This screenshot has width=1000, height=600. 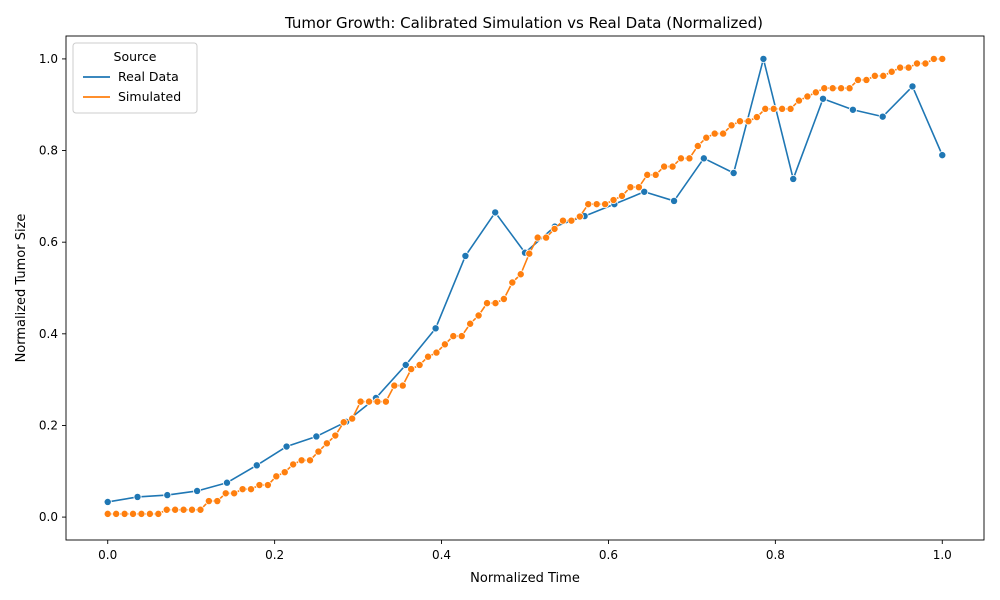 I want to click on x-tick-label: 0.2, so click(x=274, y=555).